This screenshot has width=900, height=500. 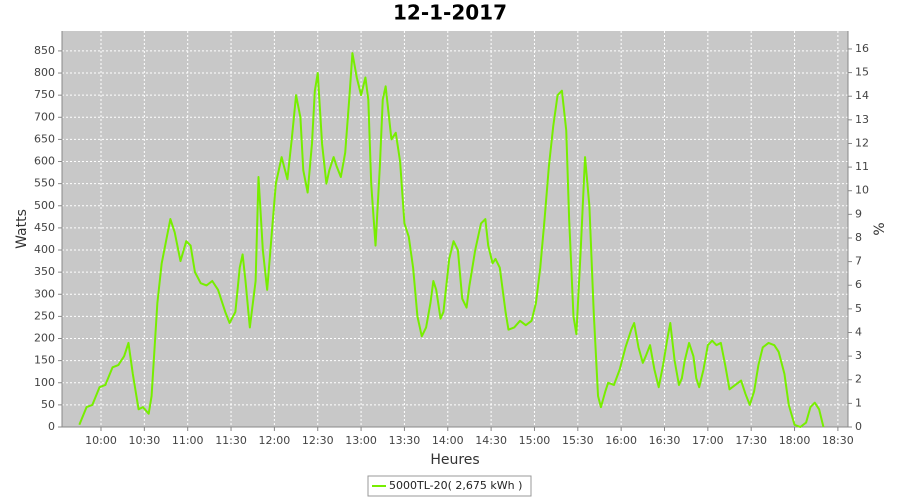 What do you see at coordinates (858, 308) in the screenshot?
I see `y2-tick-label: 5` at bounding box center [858, 308].